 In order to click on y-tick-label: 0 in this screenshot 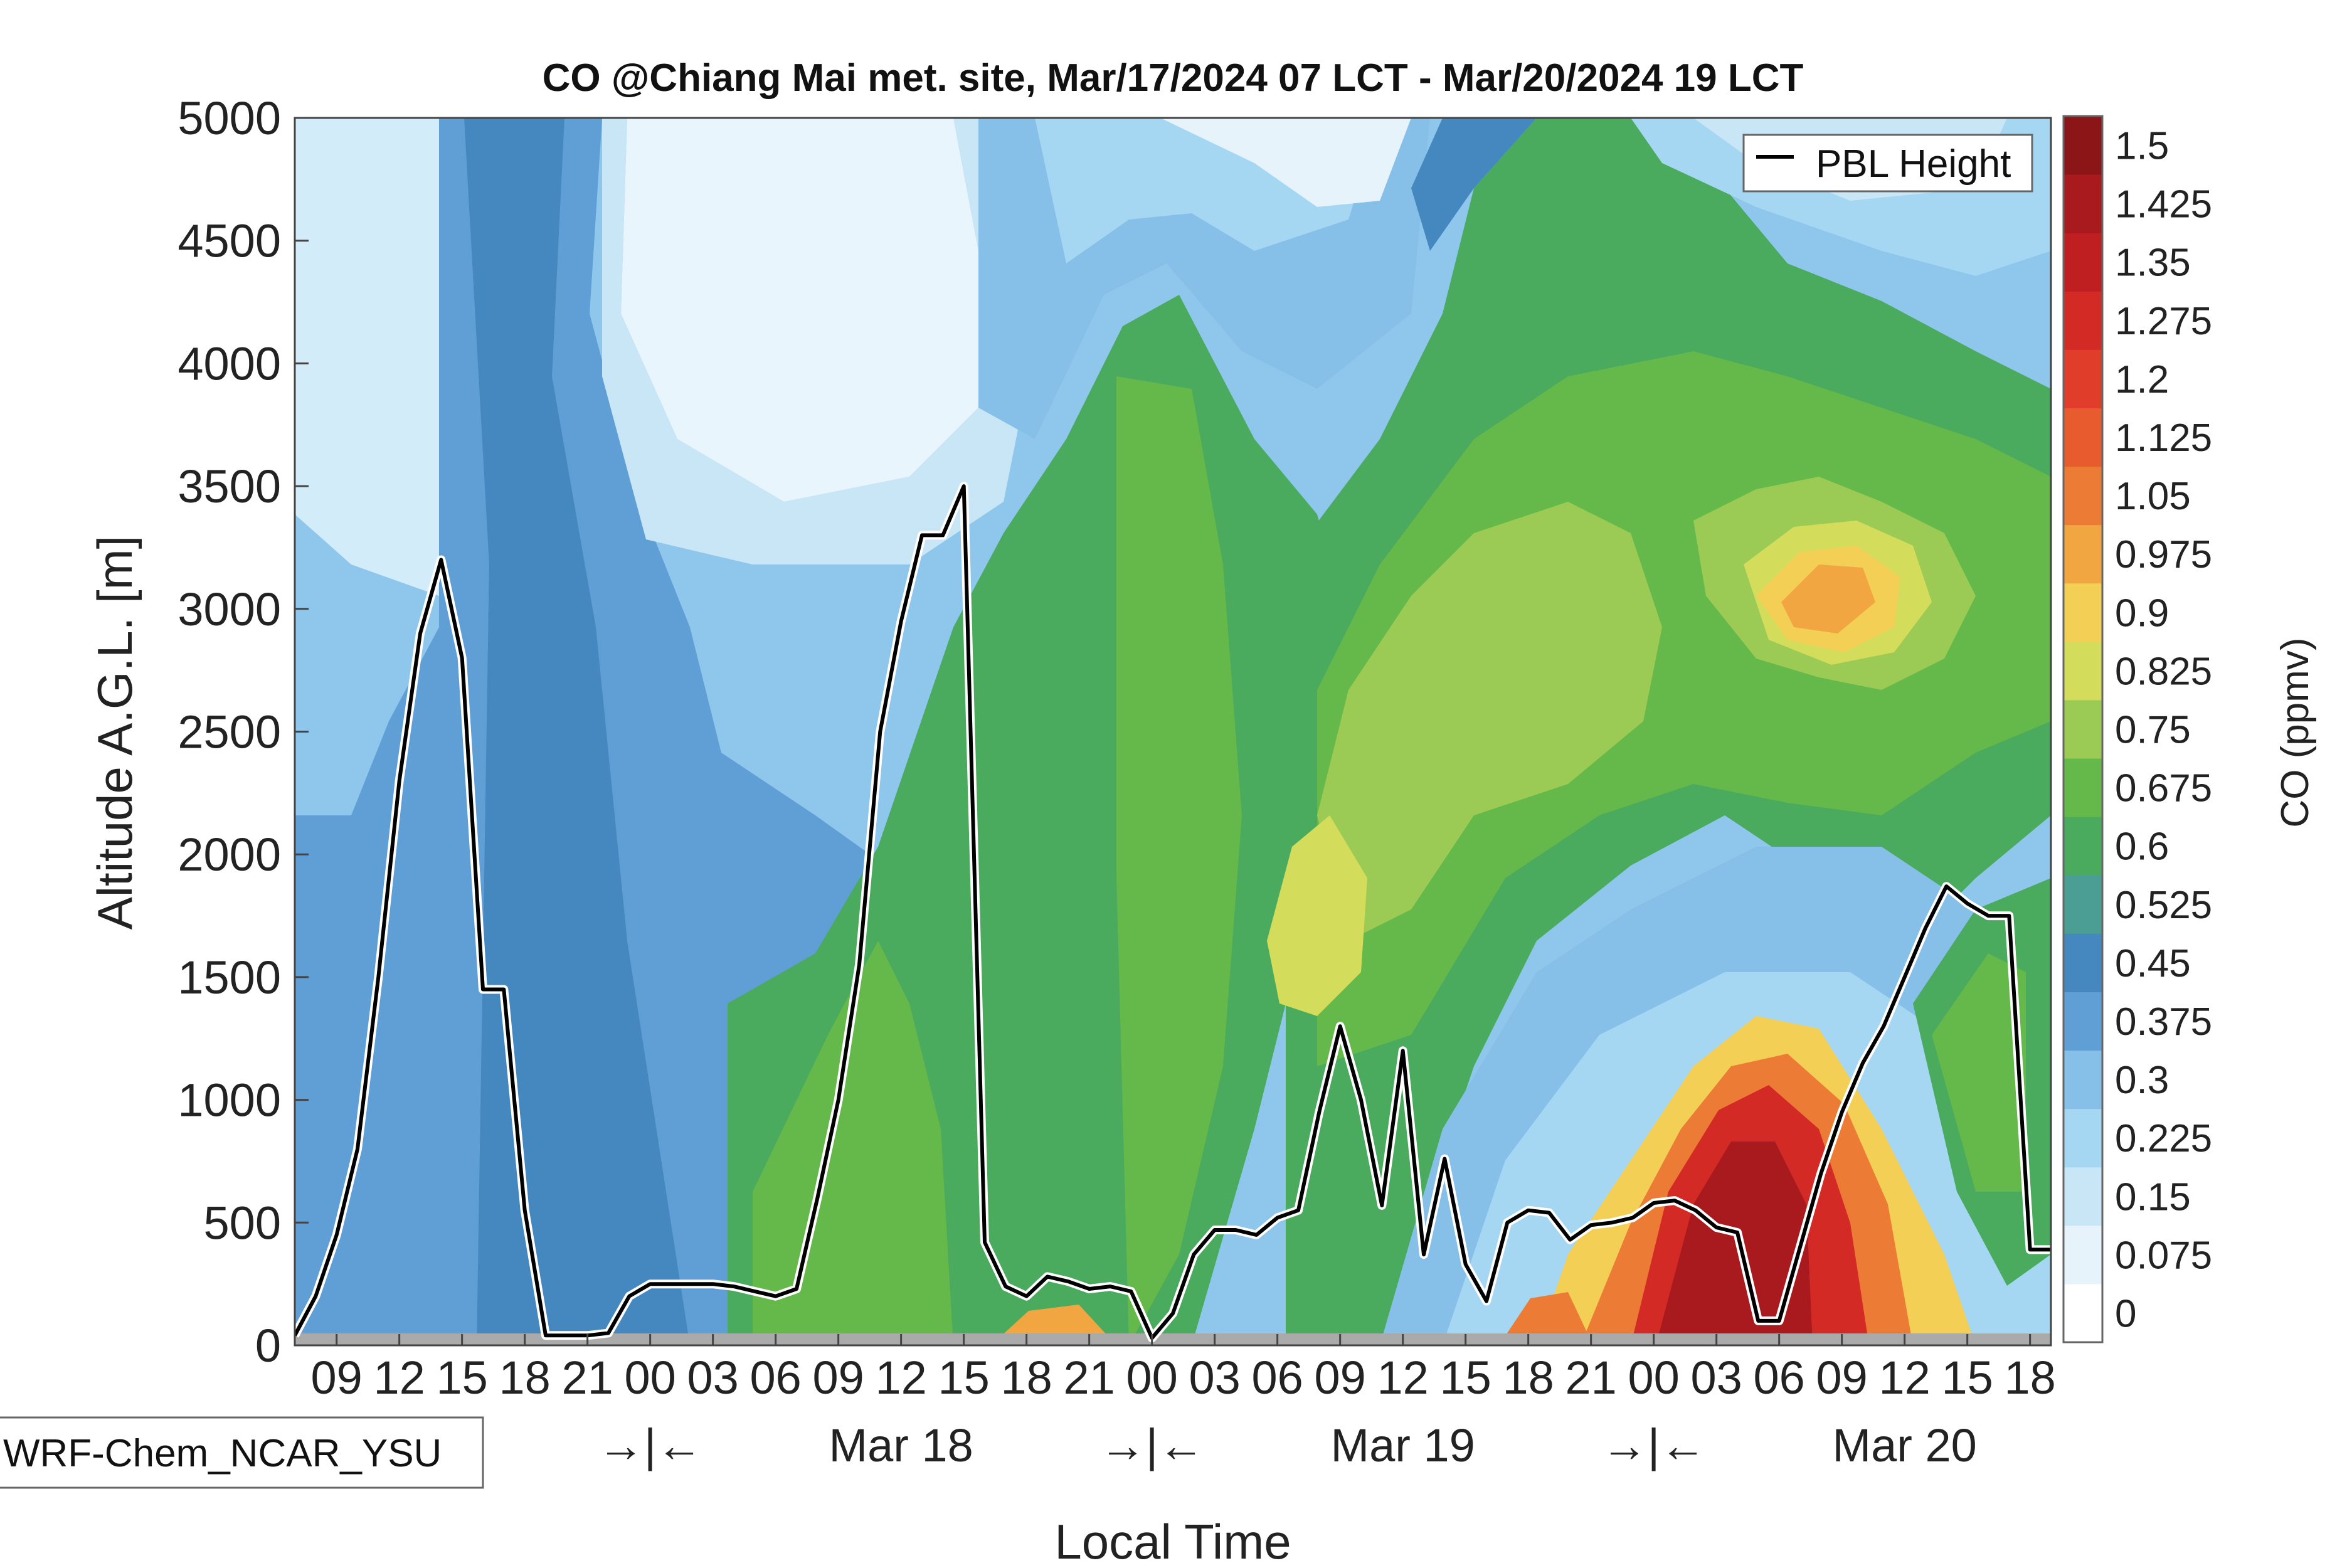, I will do `click(268, 1346)`.